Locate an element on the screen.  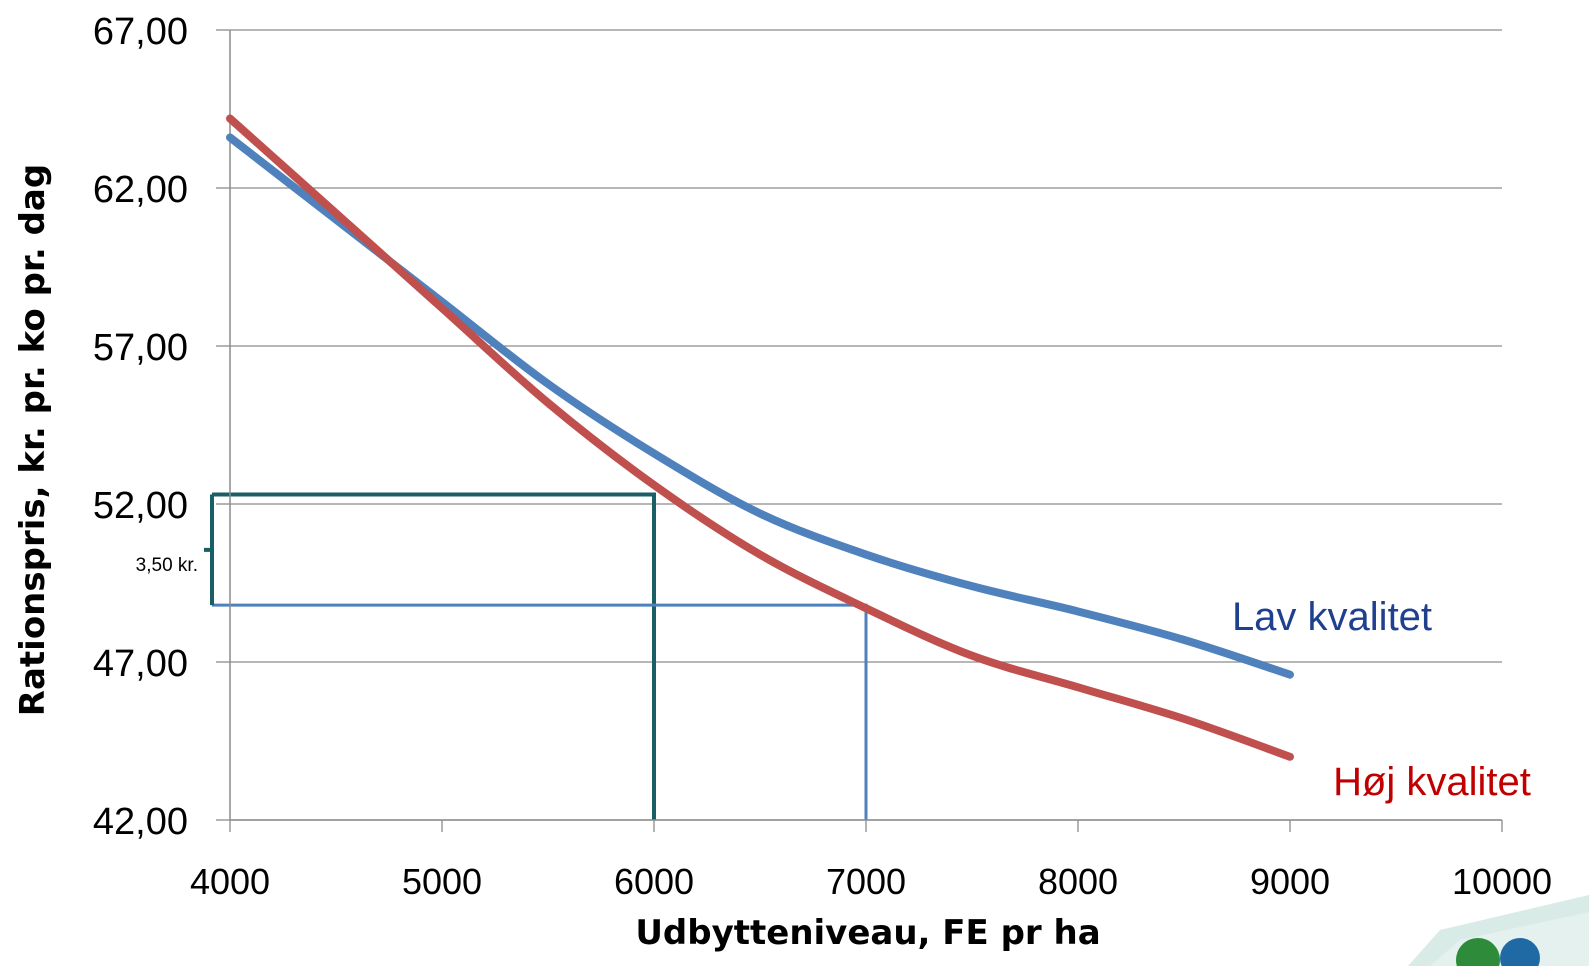
guide-line-blue is located at coordinates (540, 711).